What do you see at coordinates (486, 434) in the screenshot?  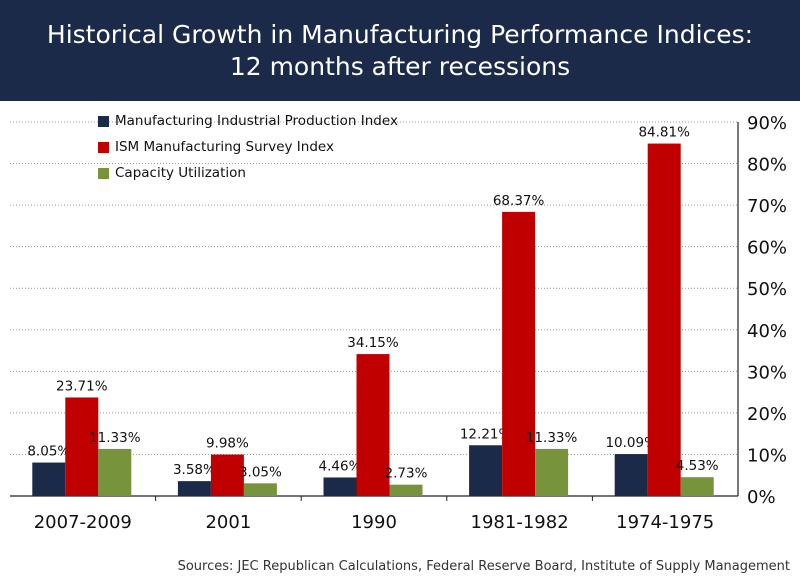 I see `data-label: 12.21%` at bounding box center [486, 434].